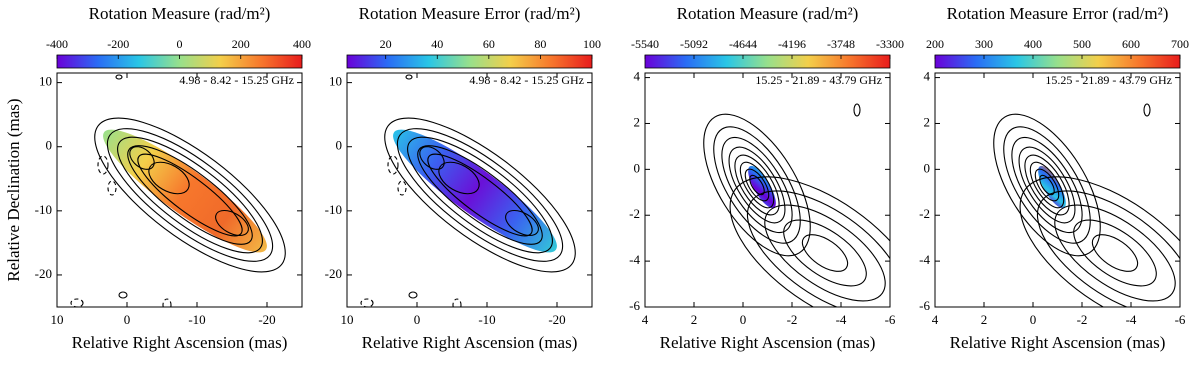  Describe the element at coordinates (236, 80) in the screenshot. I see `frequency-annotation: 4.98 - 8.42 - 15.25 GHz` at that location.